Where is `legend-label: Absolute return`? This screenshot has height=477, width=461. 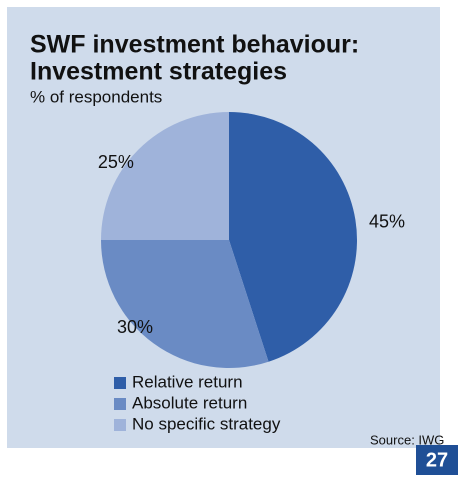
legend-label: Absolute return is located at coordinates (189, 402).